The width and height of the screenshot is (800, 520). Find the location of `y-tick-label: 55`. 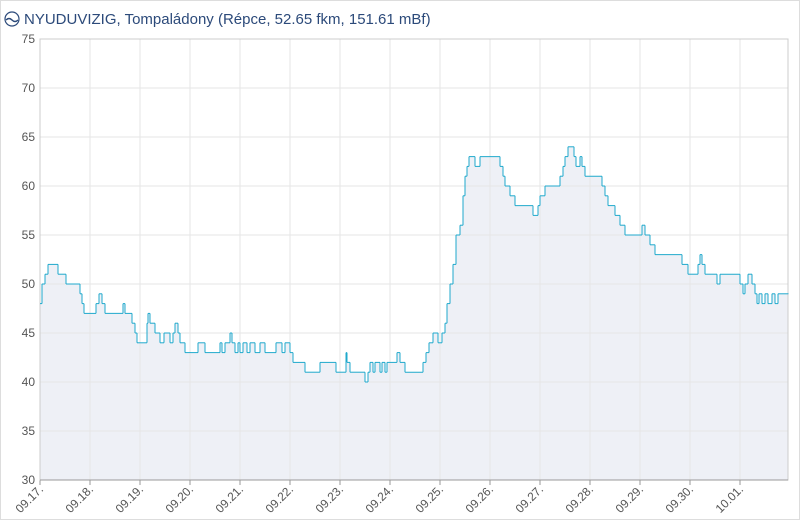

y-tick-label: 55 is located at coordinates (29, 235).